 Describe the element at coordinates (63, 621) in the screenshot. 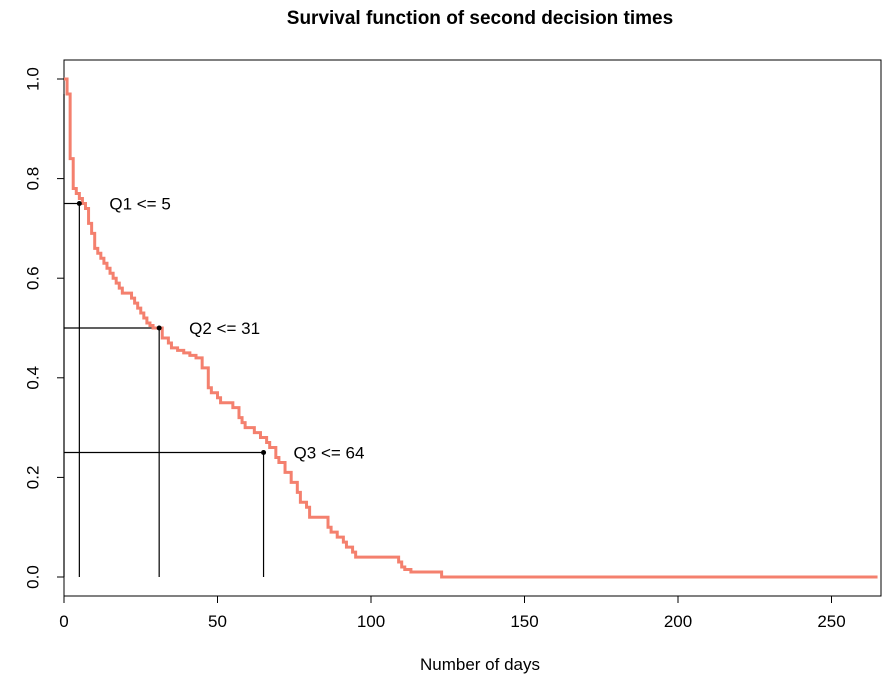

I see `x-tick-label: 0` at that location.